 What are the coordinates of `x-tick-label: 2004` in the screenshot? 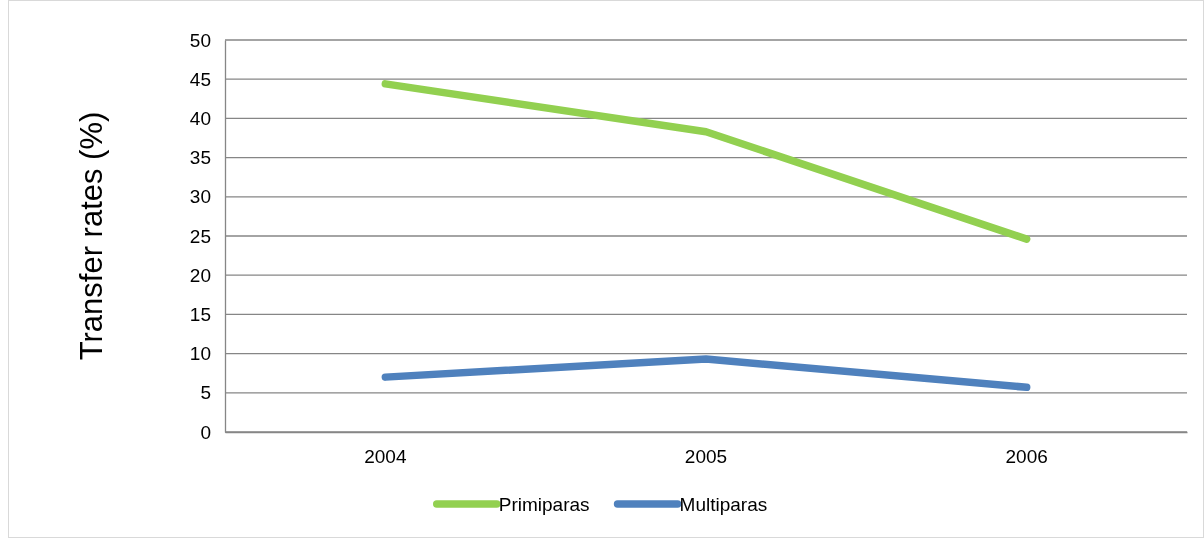 It's located at (385, 457).